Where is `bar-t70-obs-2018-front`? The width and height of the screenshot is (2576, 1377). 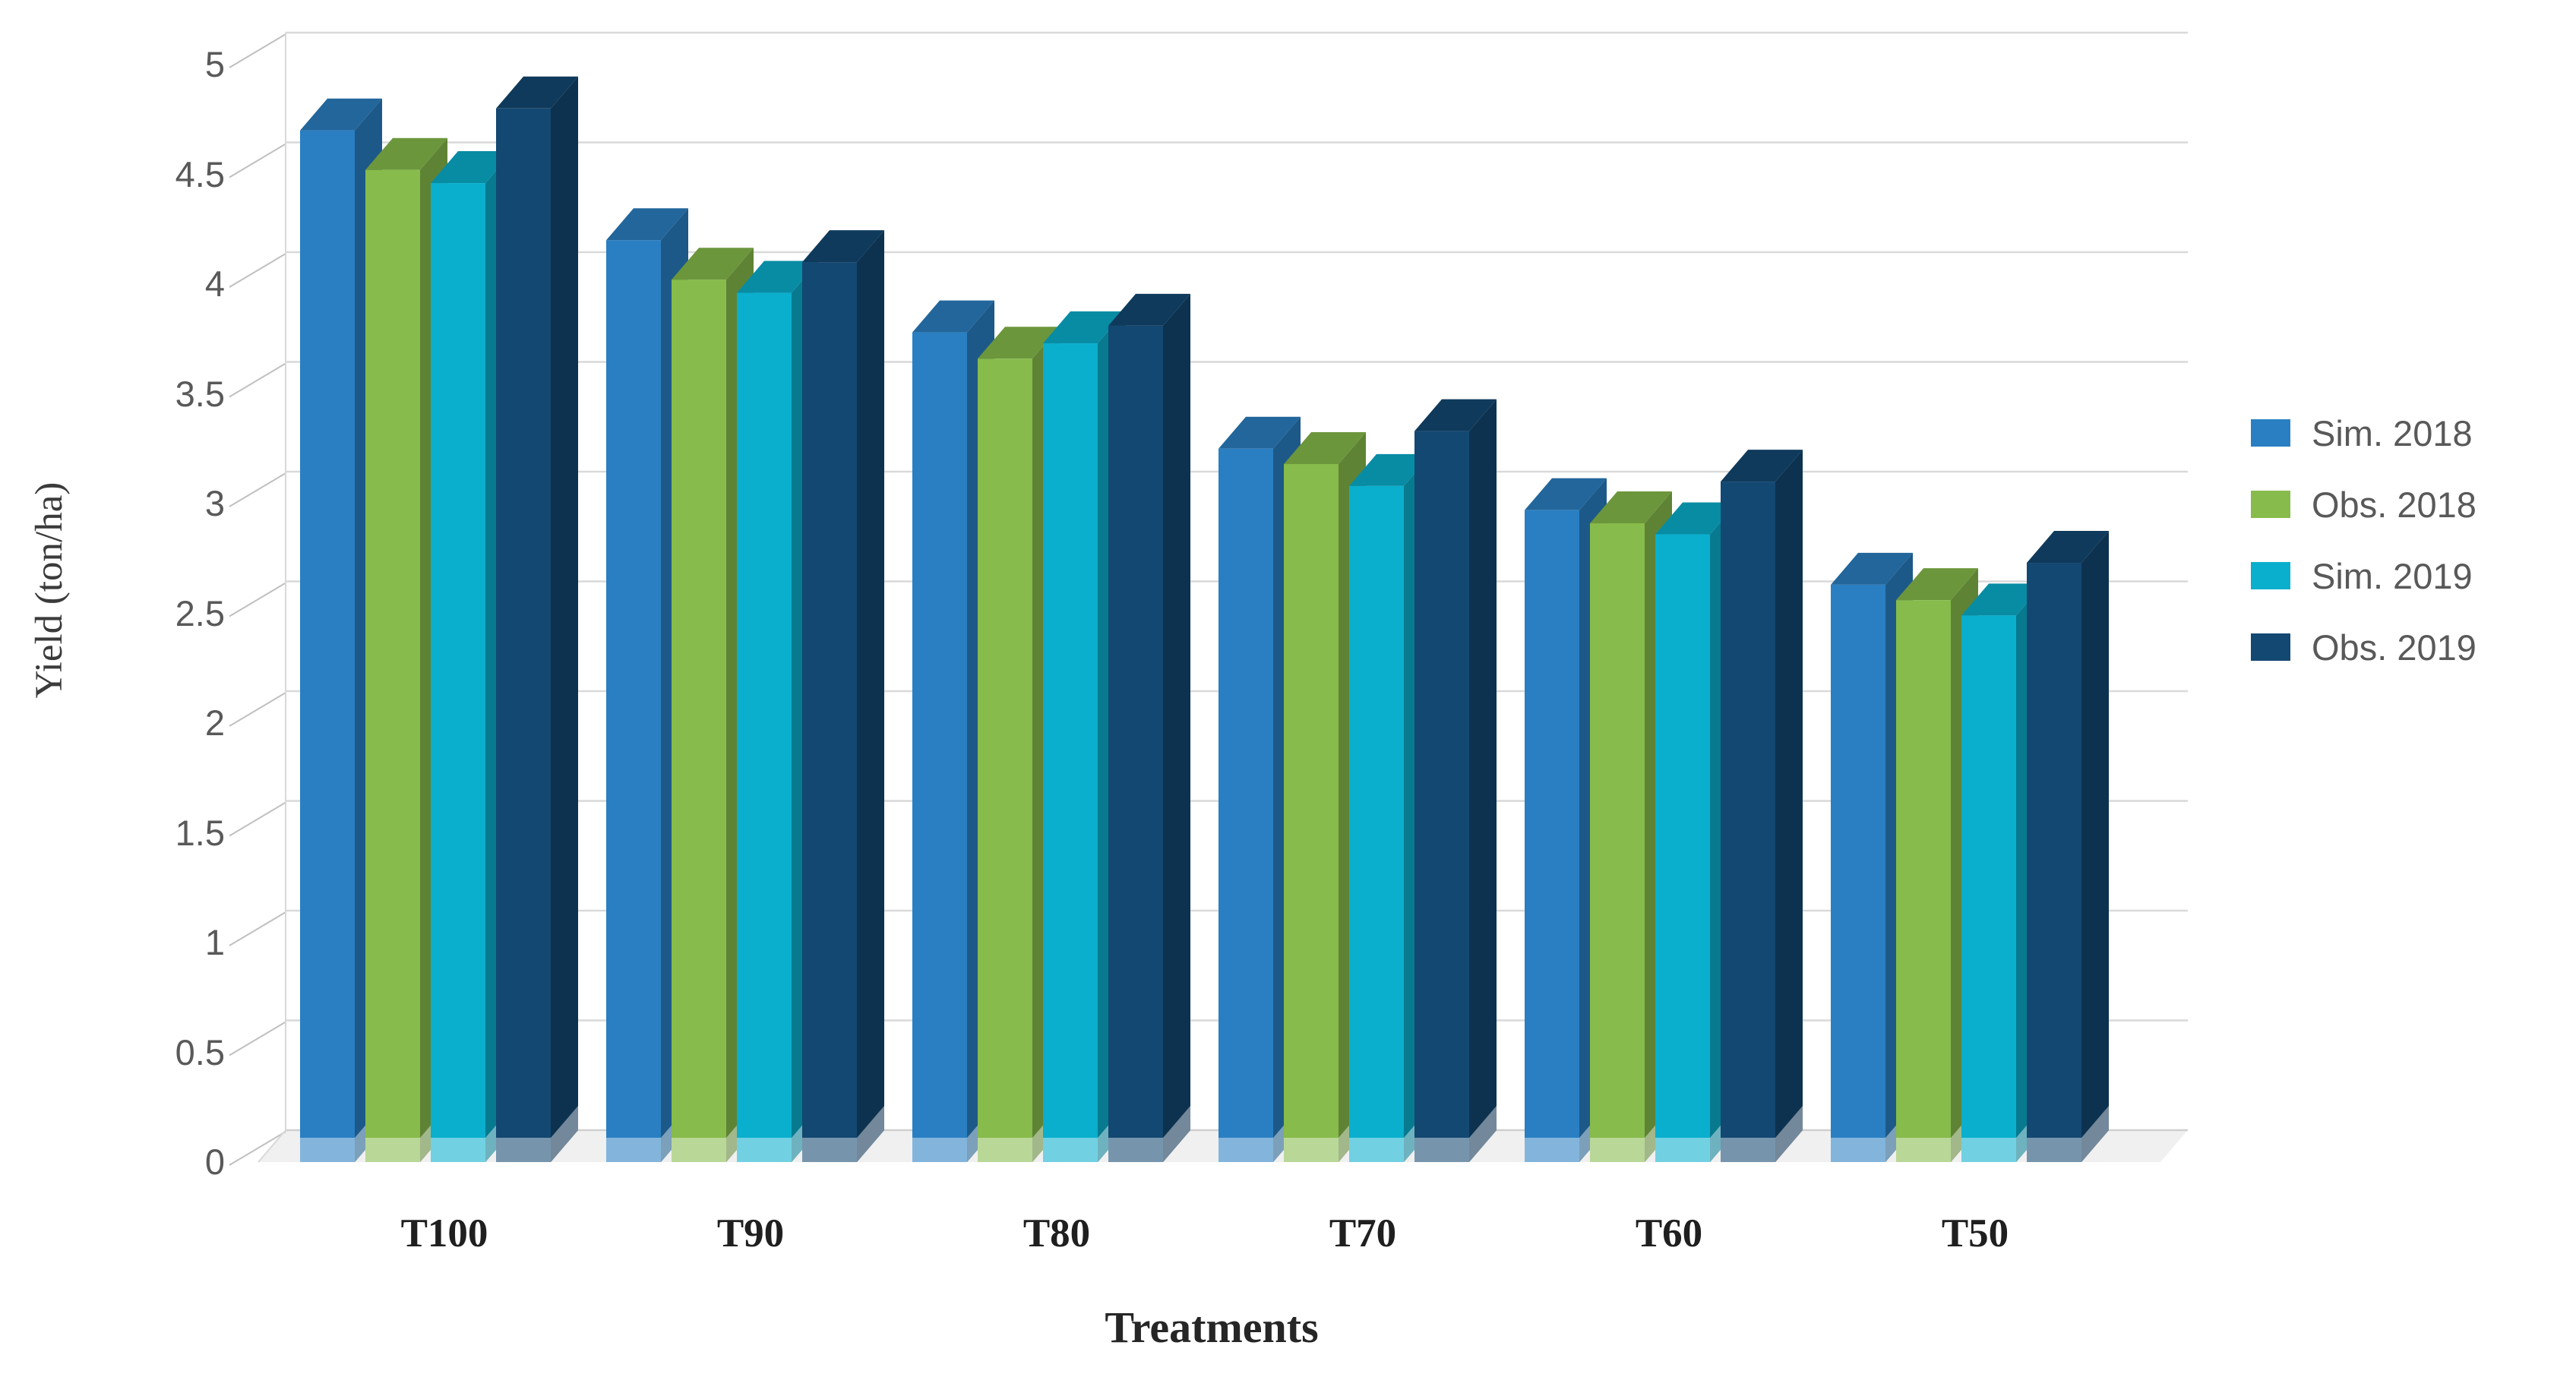 bar-t70-obs-2018-front is located at coordinates (1311, 812).